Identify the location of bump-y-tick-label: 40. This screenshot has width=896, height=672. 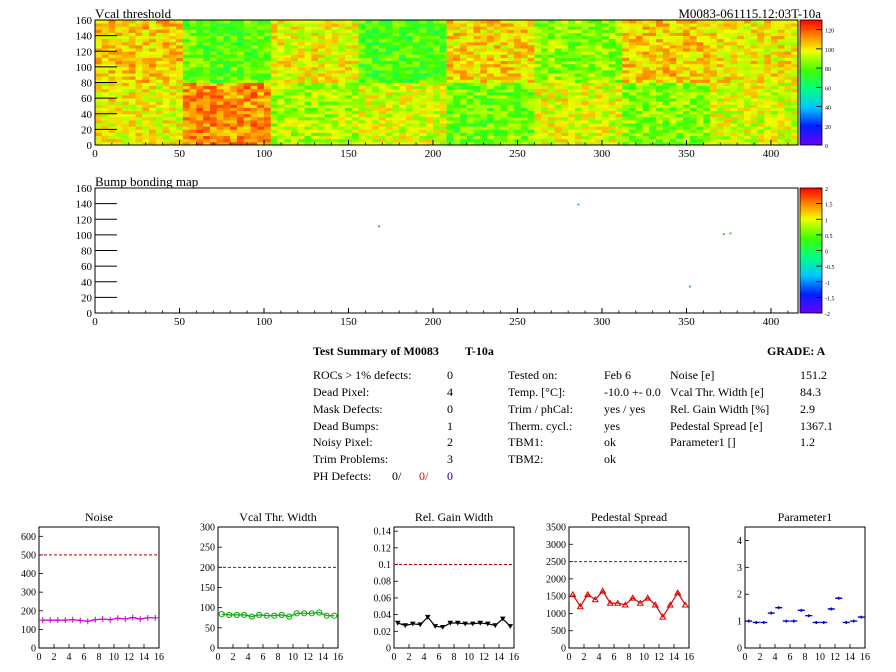
(87, 283).